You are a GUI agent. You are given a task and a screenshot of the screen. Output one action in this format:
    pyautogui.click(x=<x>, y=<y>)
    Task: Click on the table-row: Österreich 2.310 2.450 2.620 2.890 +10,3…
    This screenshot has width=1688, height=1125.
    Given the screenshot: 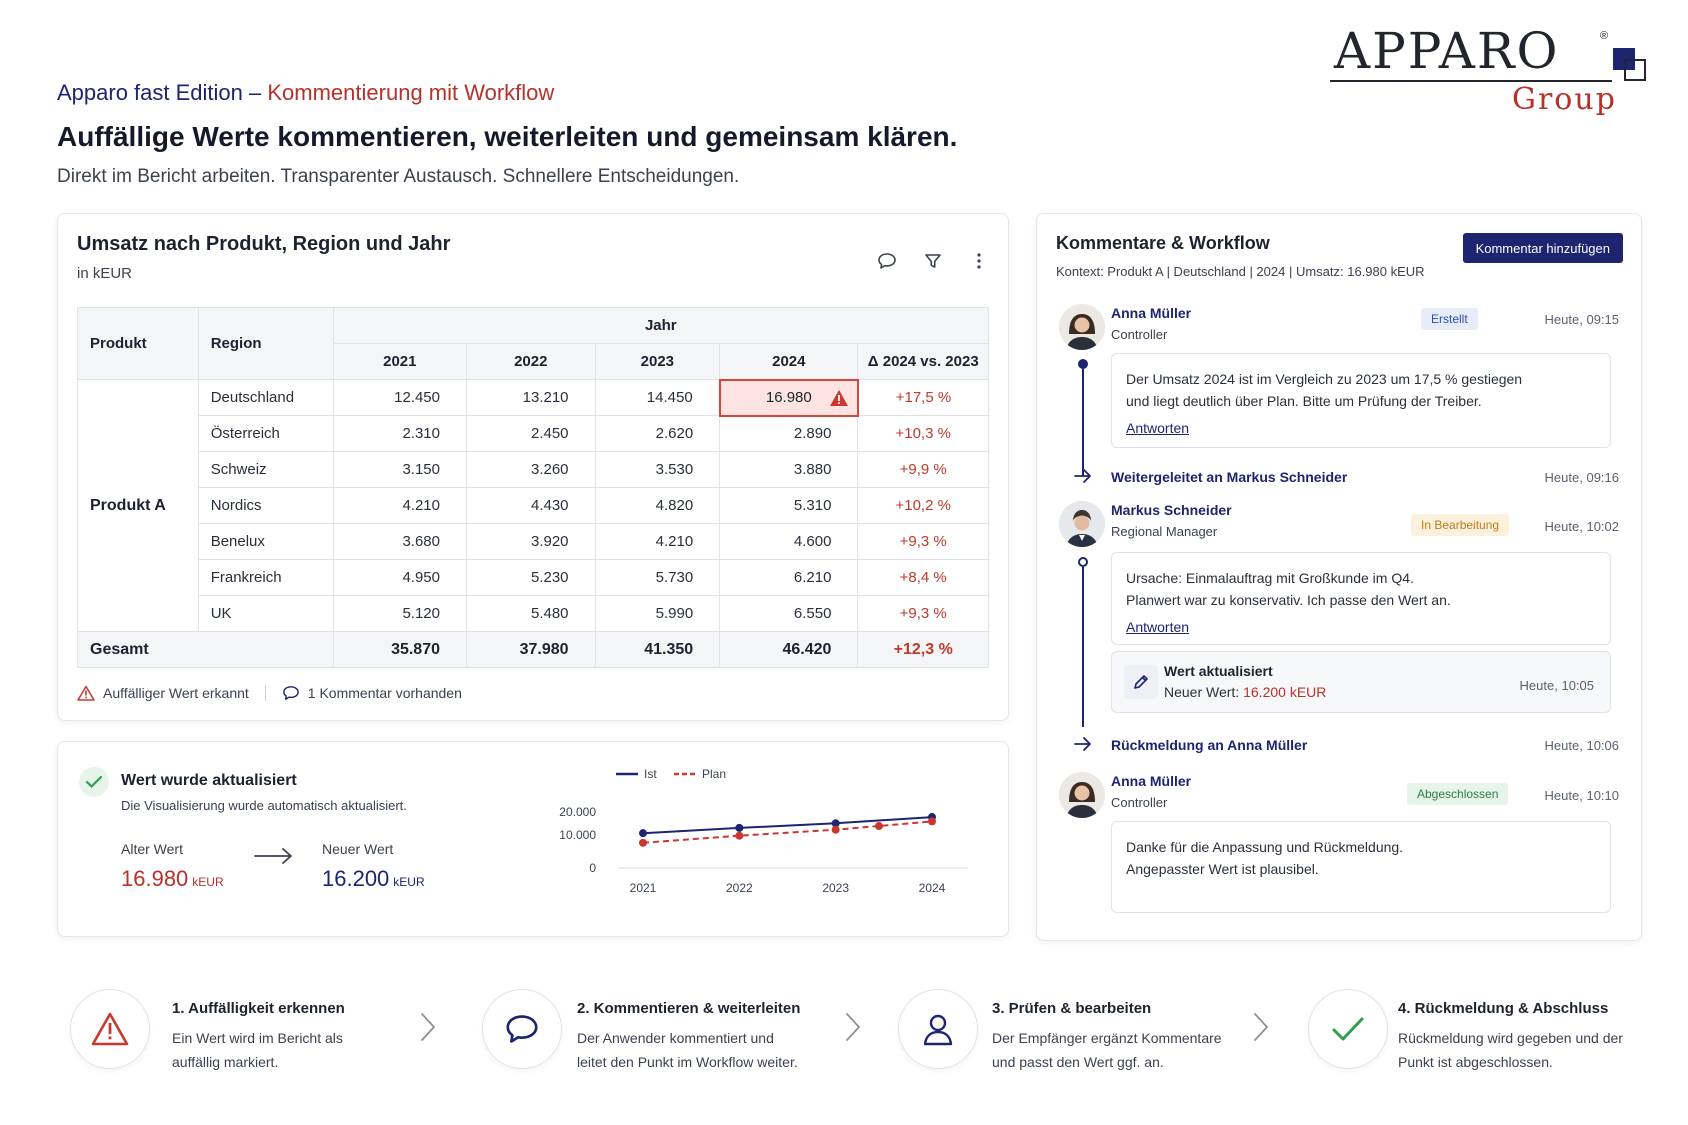 What is the action you would take?
    pyautogui.click(x=533, y=433)
    